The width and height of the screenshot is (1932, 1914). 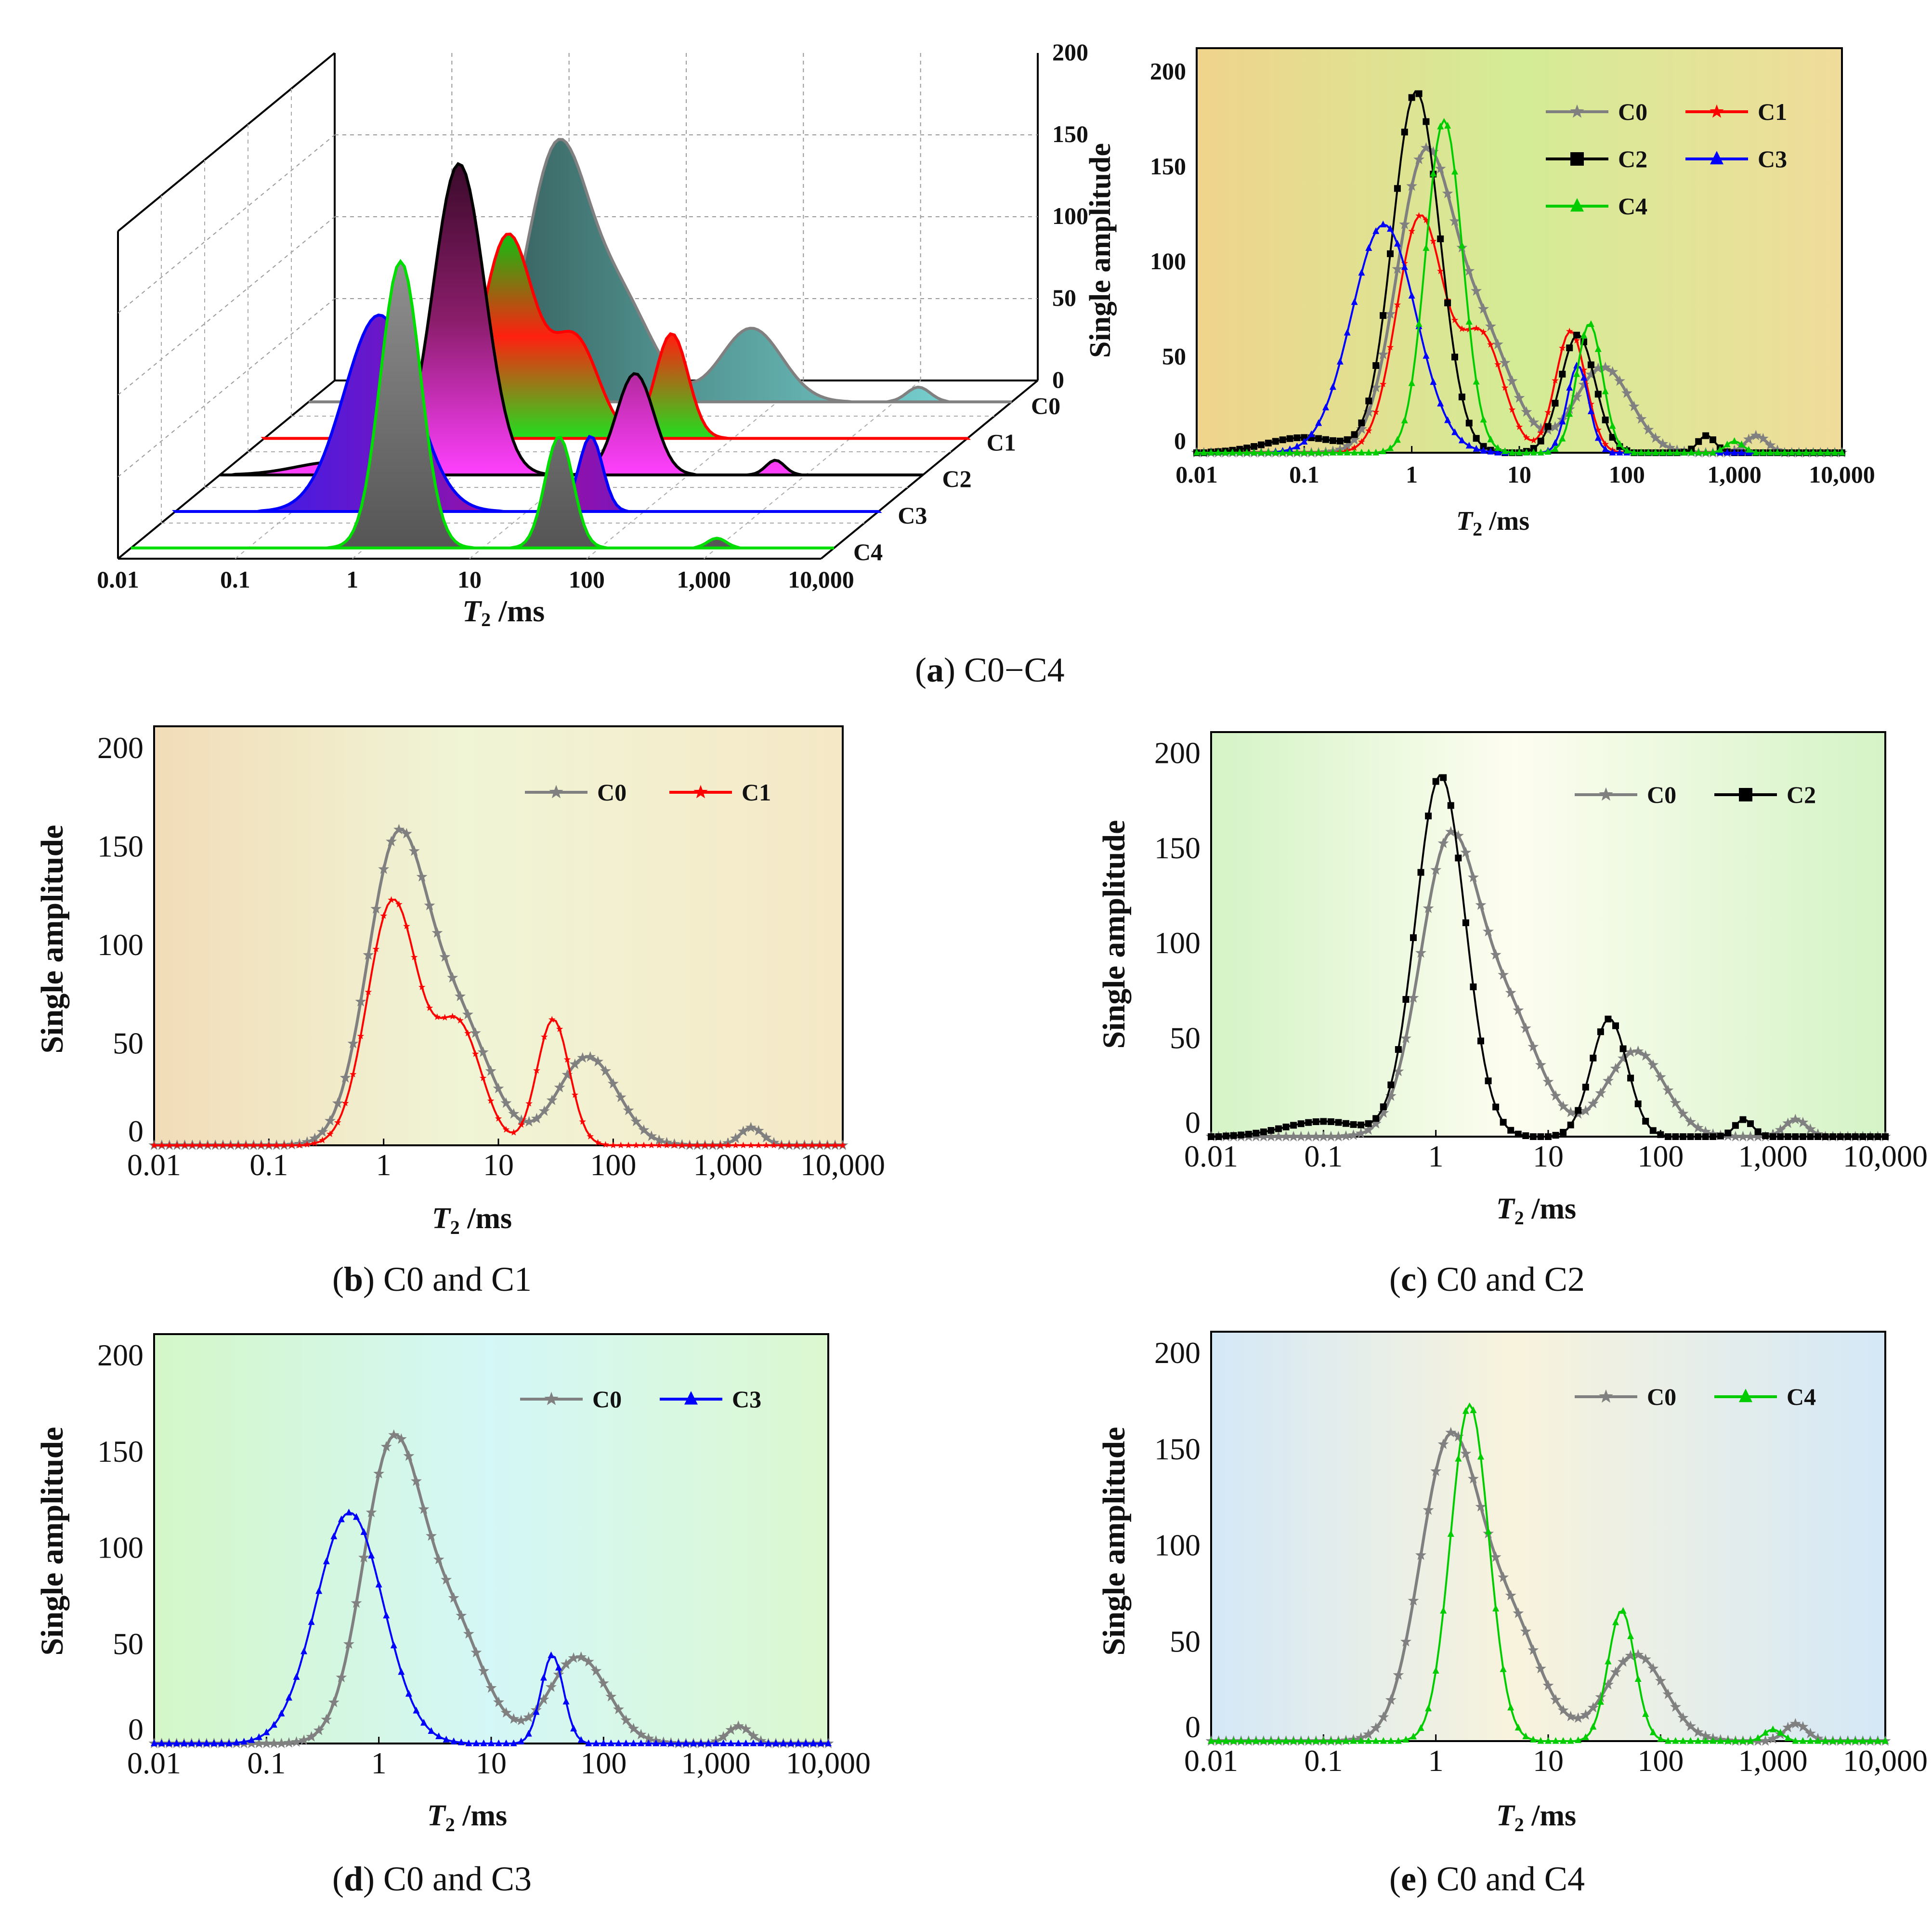 What do you see at coordinates (1185, 1641) in the screenshot?
I see `y-tick-label: 50` at bounding box center [1185, 1641].